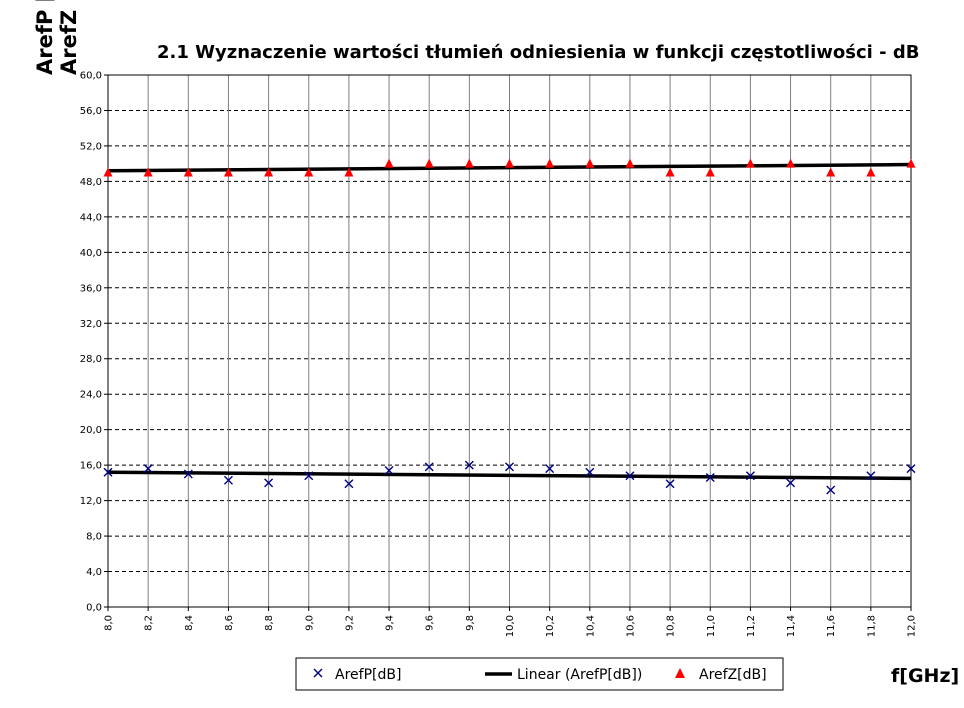 This screenshot has width=964, height=708. I want to click on x-tick-label: 8,2, so click(149, 623).